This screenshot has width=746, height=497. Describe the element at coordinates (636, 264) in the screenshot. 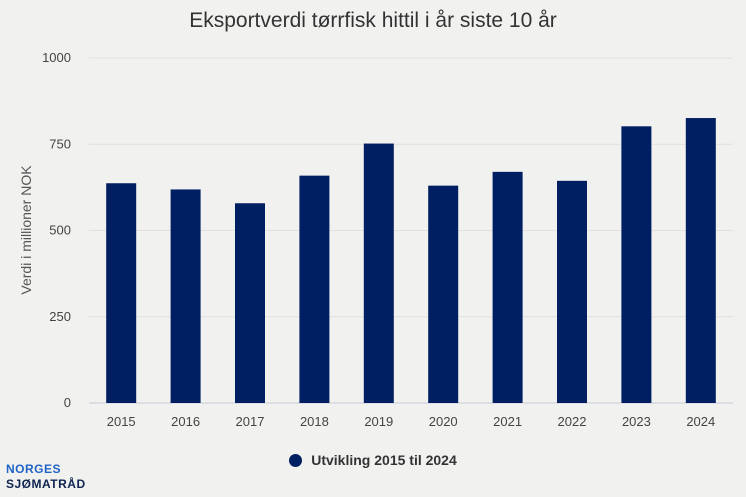

I see `bar-2023` at that location.